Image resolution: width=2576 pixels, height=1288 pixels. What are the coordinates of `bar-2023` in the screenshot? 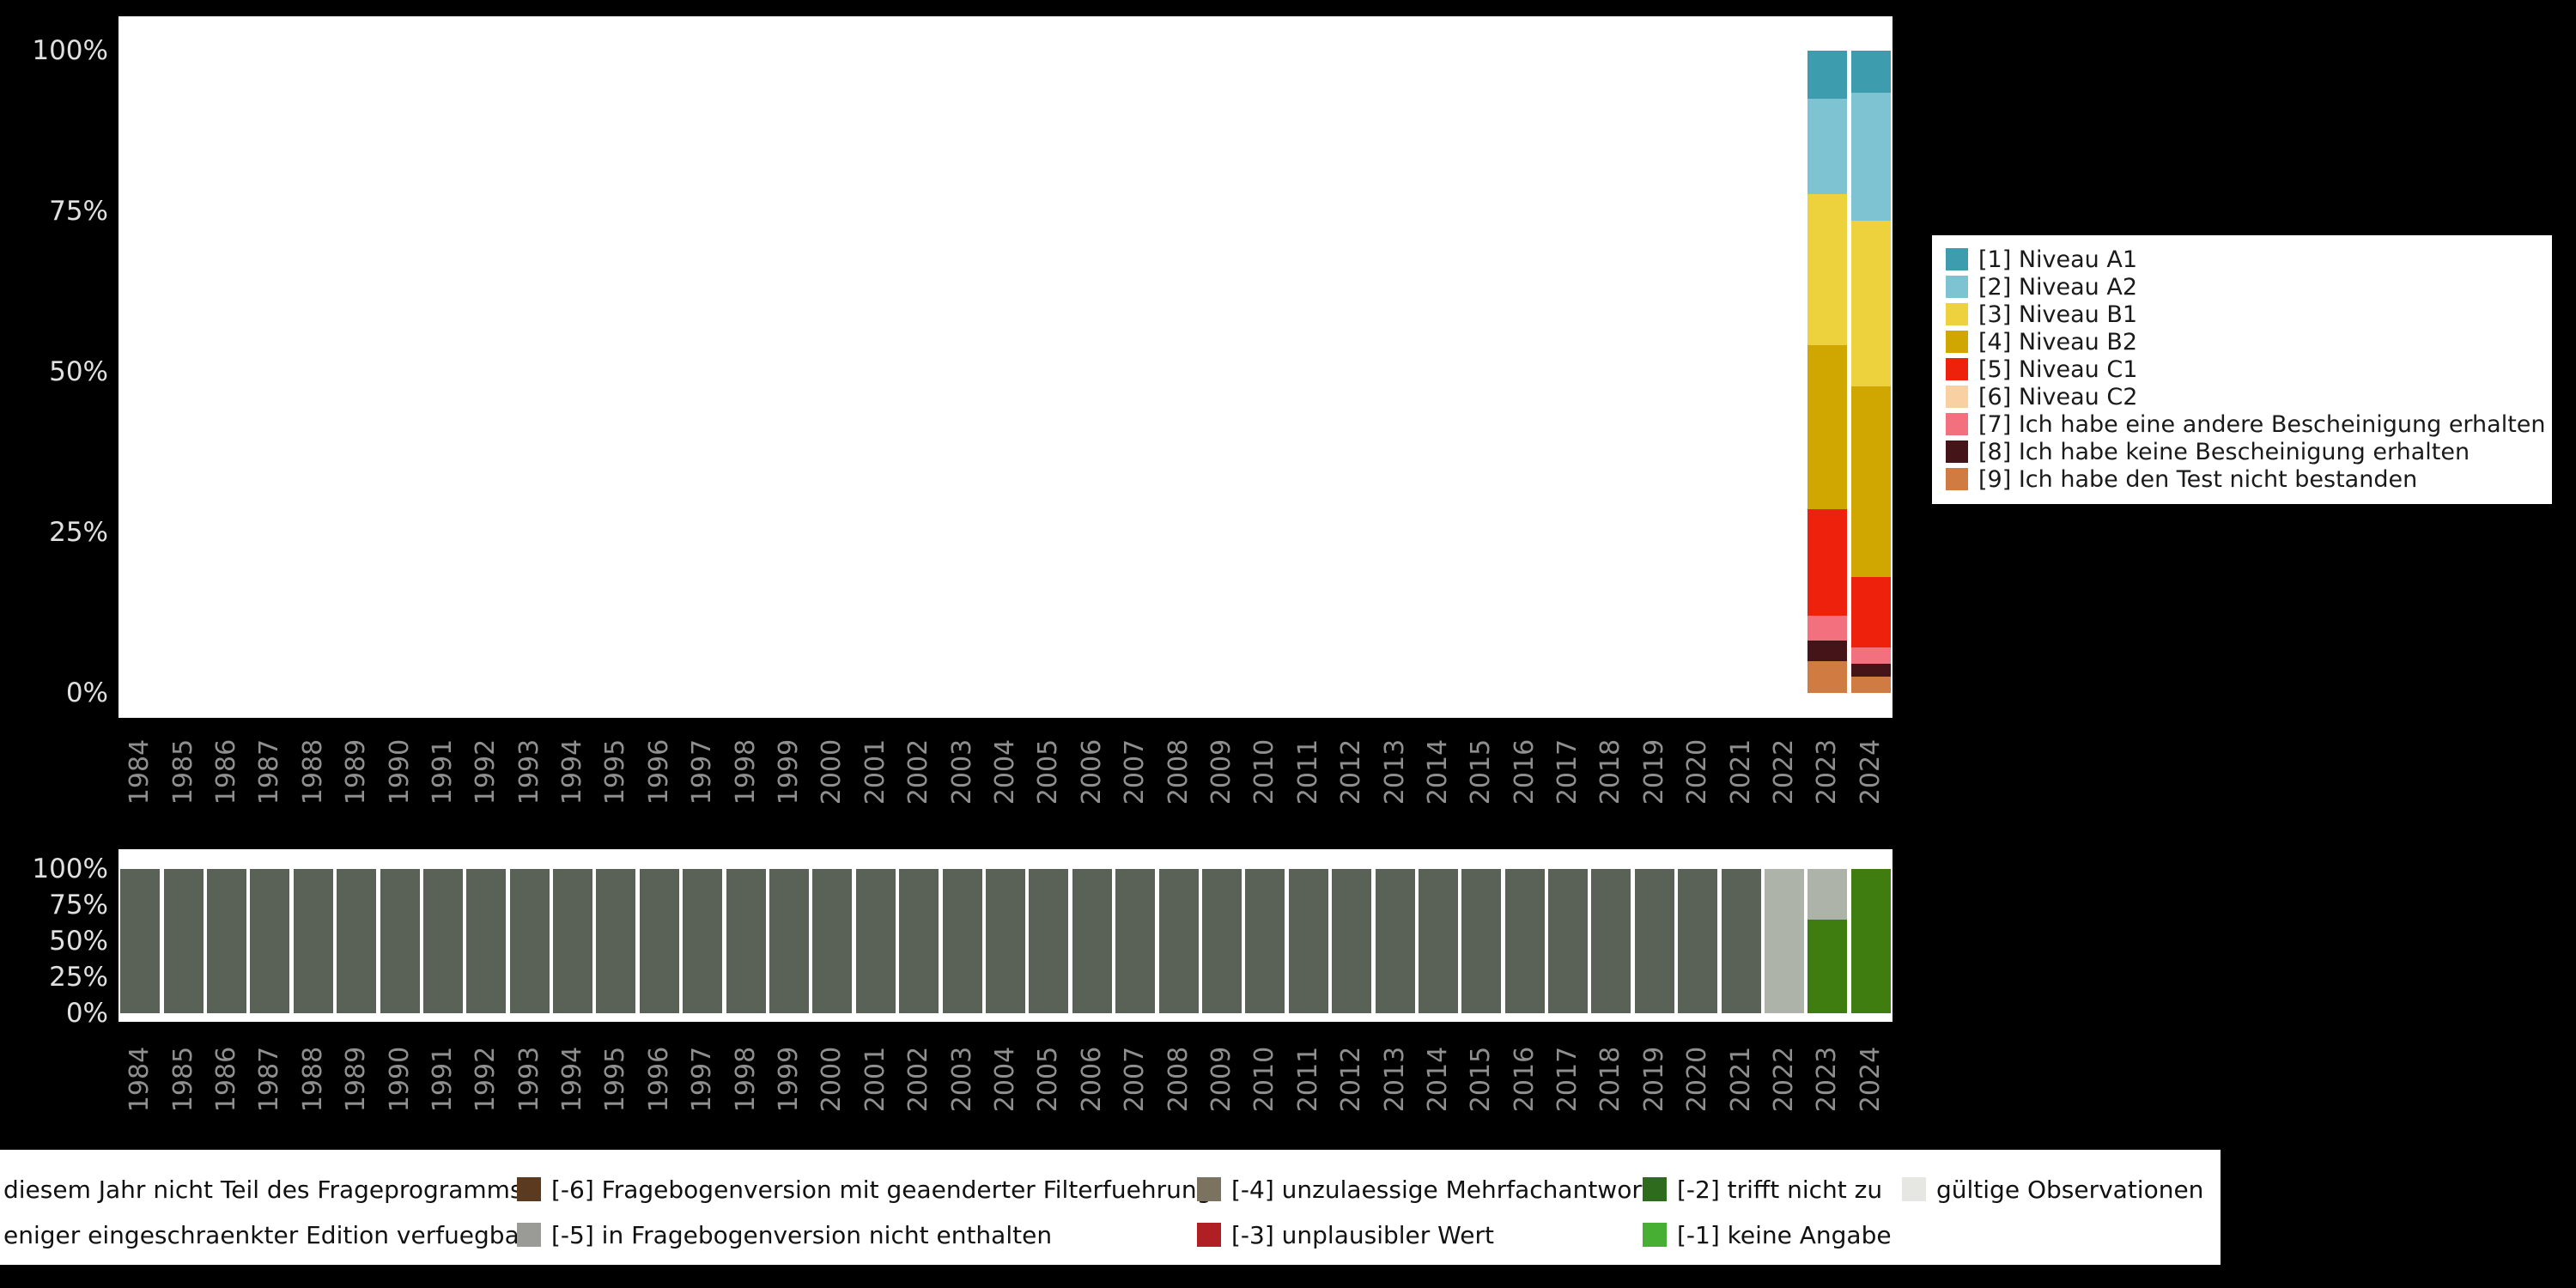 It's located at (1828, 372).